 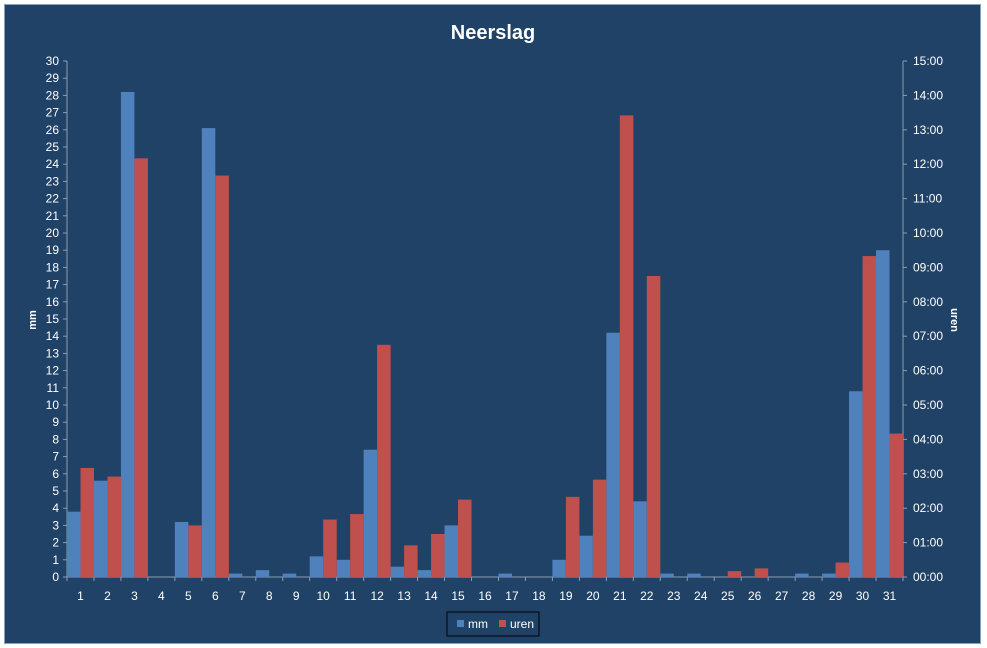 What do you see at coordinates (928, 336) in the screenshot?
I see `y2-tick-label: 07:00` at bounding box center [928, 336].